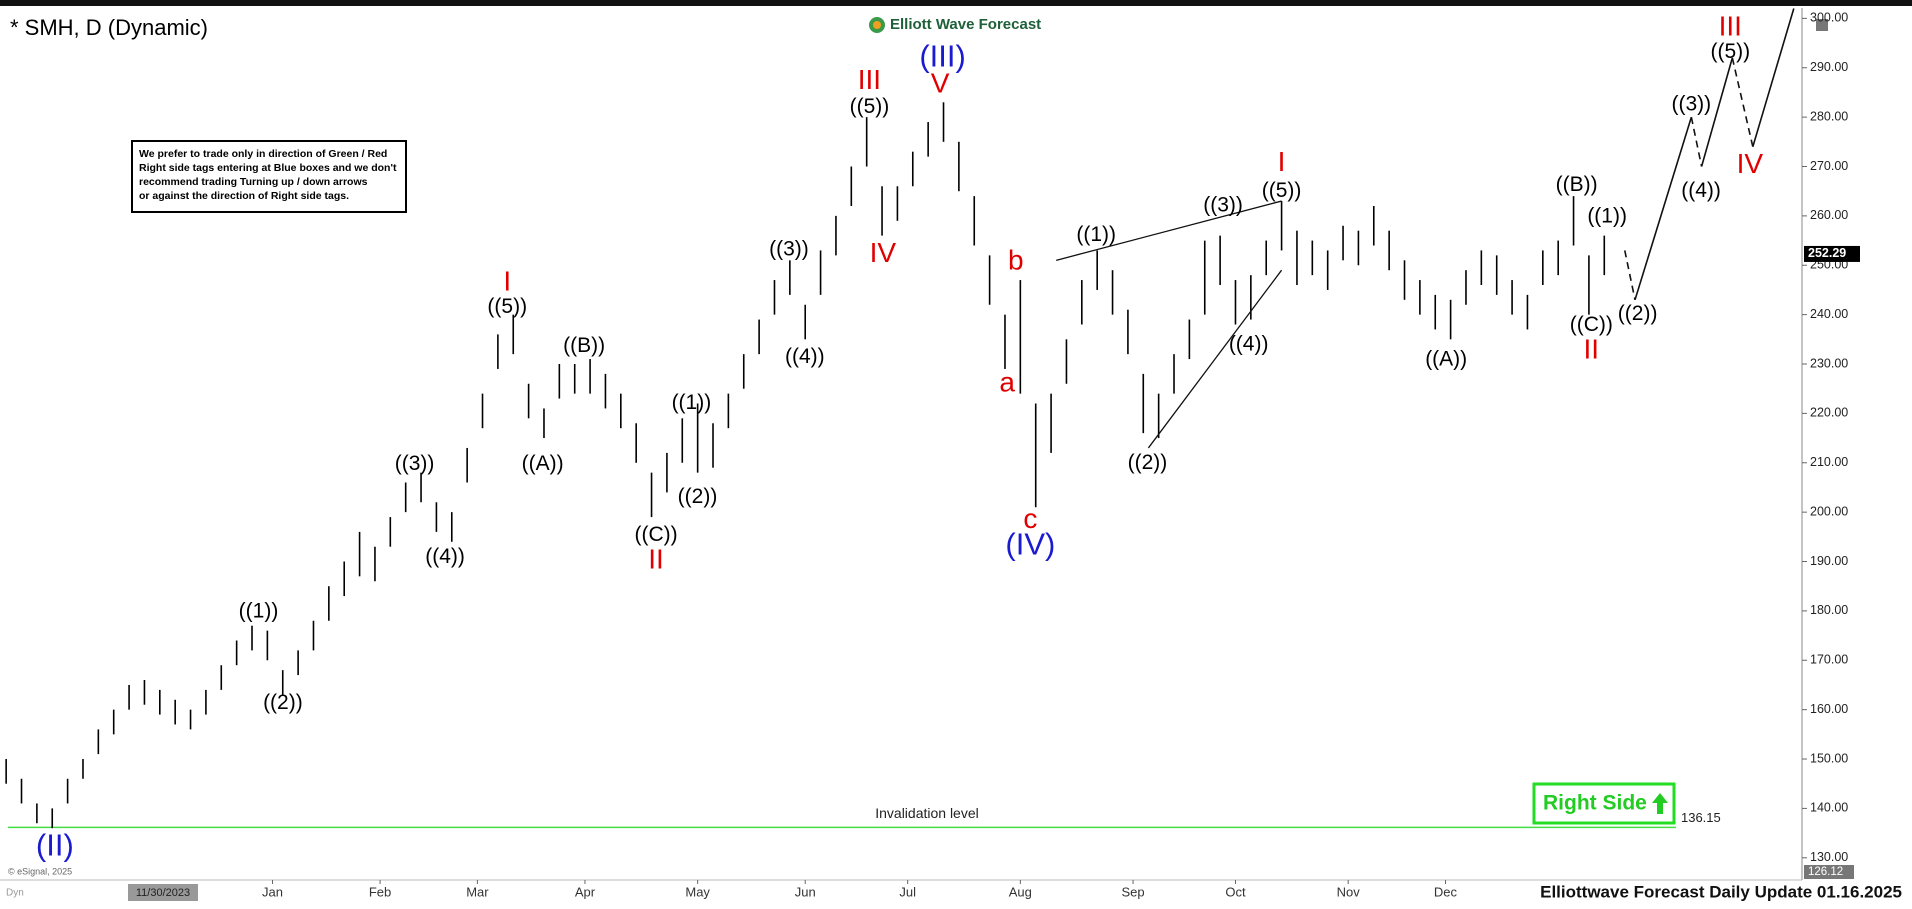 Image resolution: width=1912 pixels, height=909 pixels. Describe the element at coordinates (1829, 758) in the screenshot. I see `y-tick-label: 150.00` at that location.